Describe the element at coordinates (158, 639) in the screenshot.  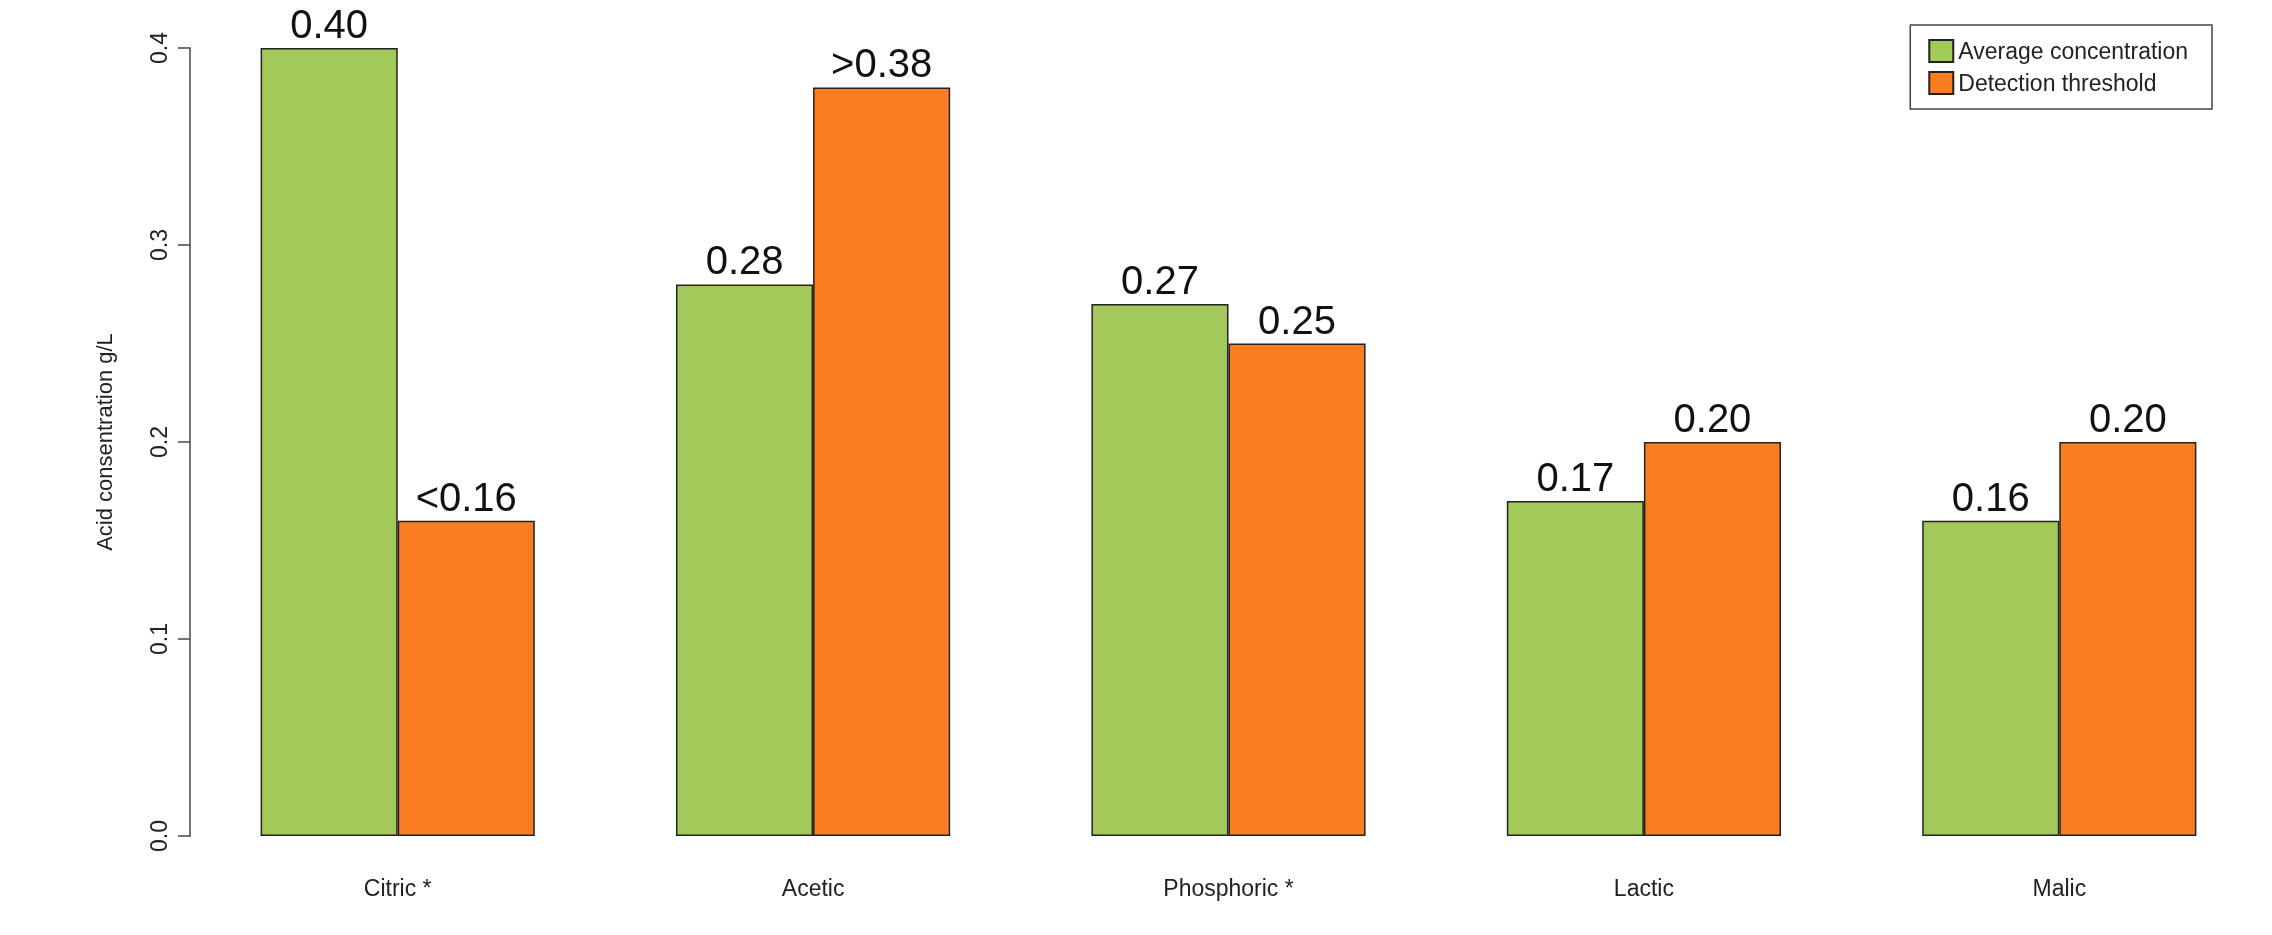
I see `y-tick-label: 0.1` at that location.